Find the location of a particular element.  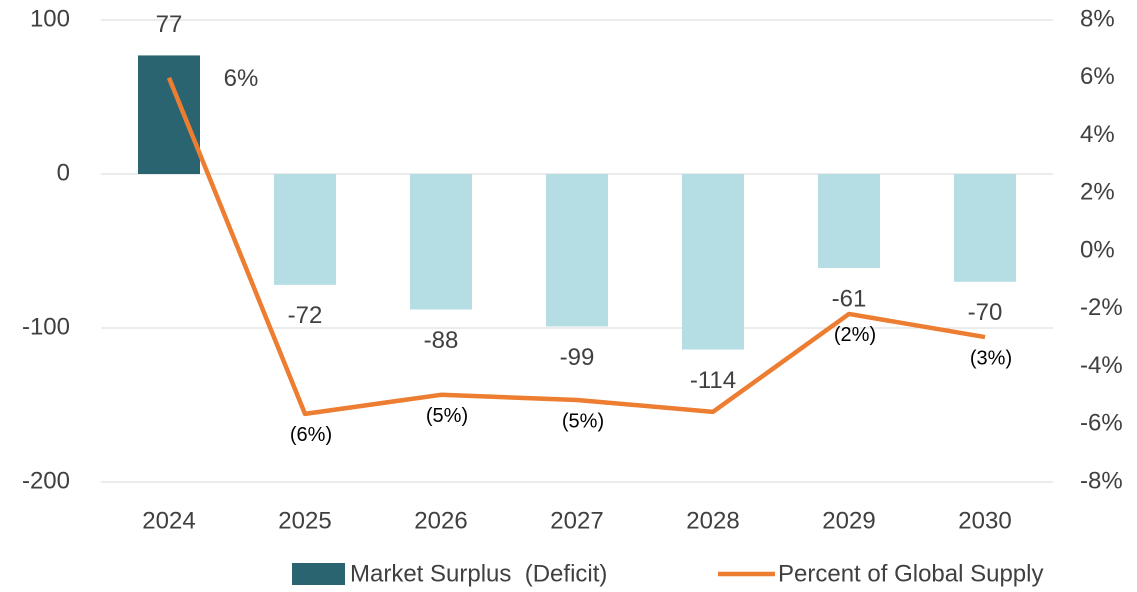

y2-tick-label: 2% is located at coordinates (1097, 192).